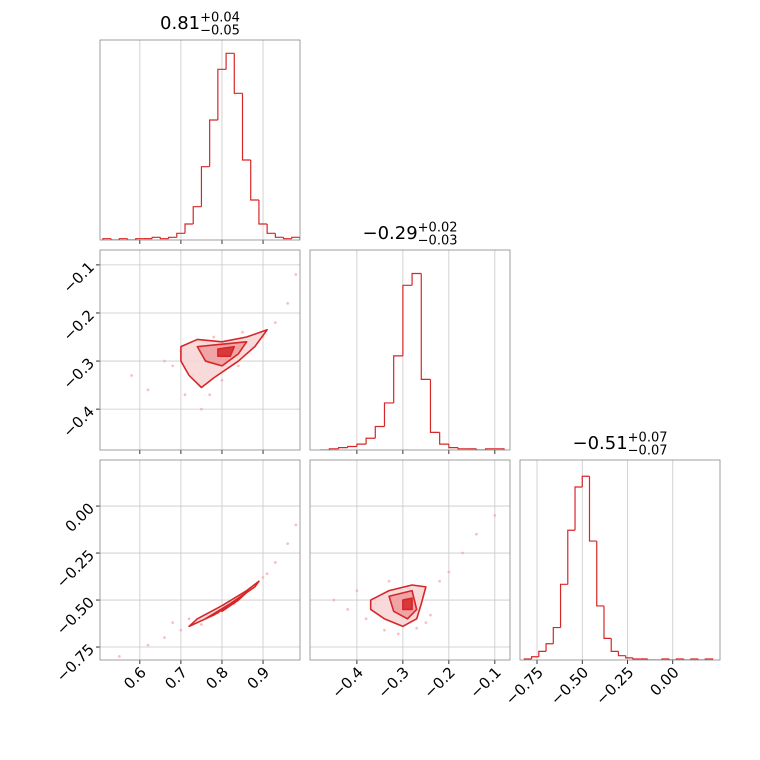 Image resolution: width=760 pixels, height=760 pixels. Describe the element at coordinates (135, 678) in the screenshot. I see `x-tick-label: 0.6` at that location.